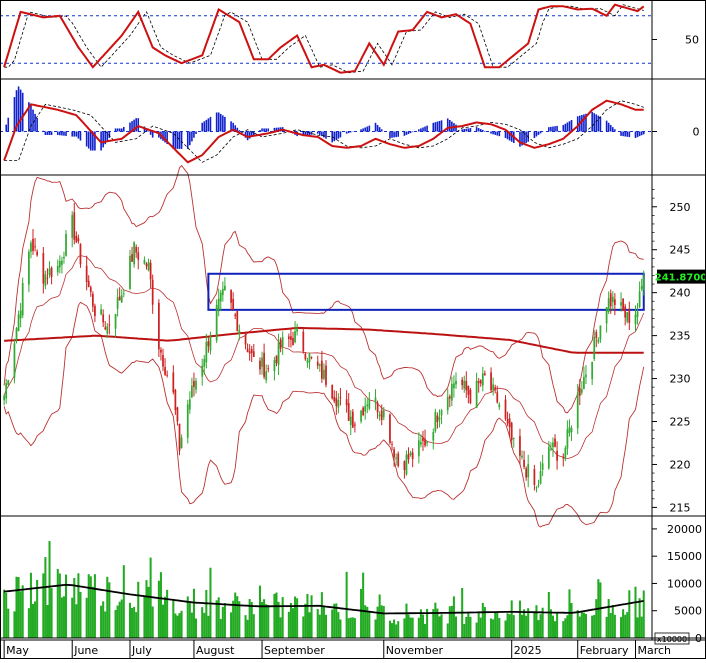 The width and height of the screenshot is (706, 663). I want to click on date-label: 2025, so click(528, 650).